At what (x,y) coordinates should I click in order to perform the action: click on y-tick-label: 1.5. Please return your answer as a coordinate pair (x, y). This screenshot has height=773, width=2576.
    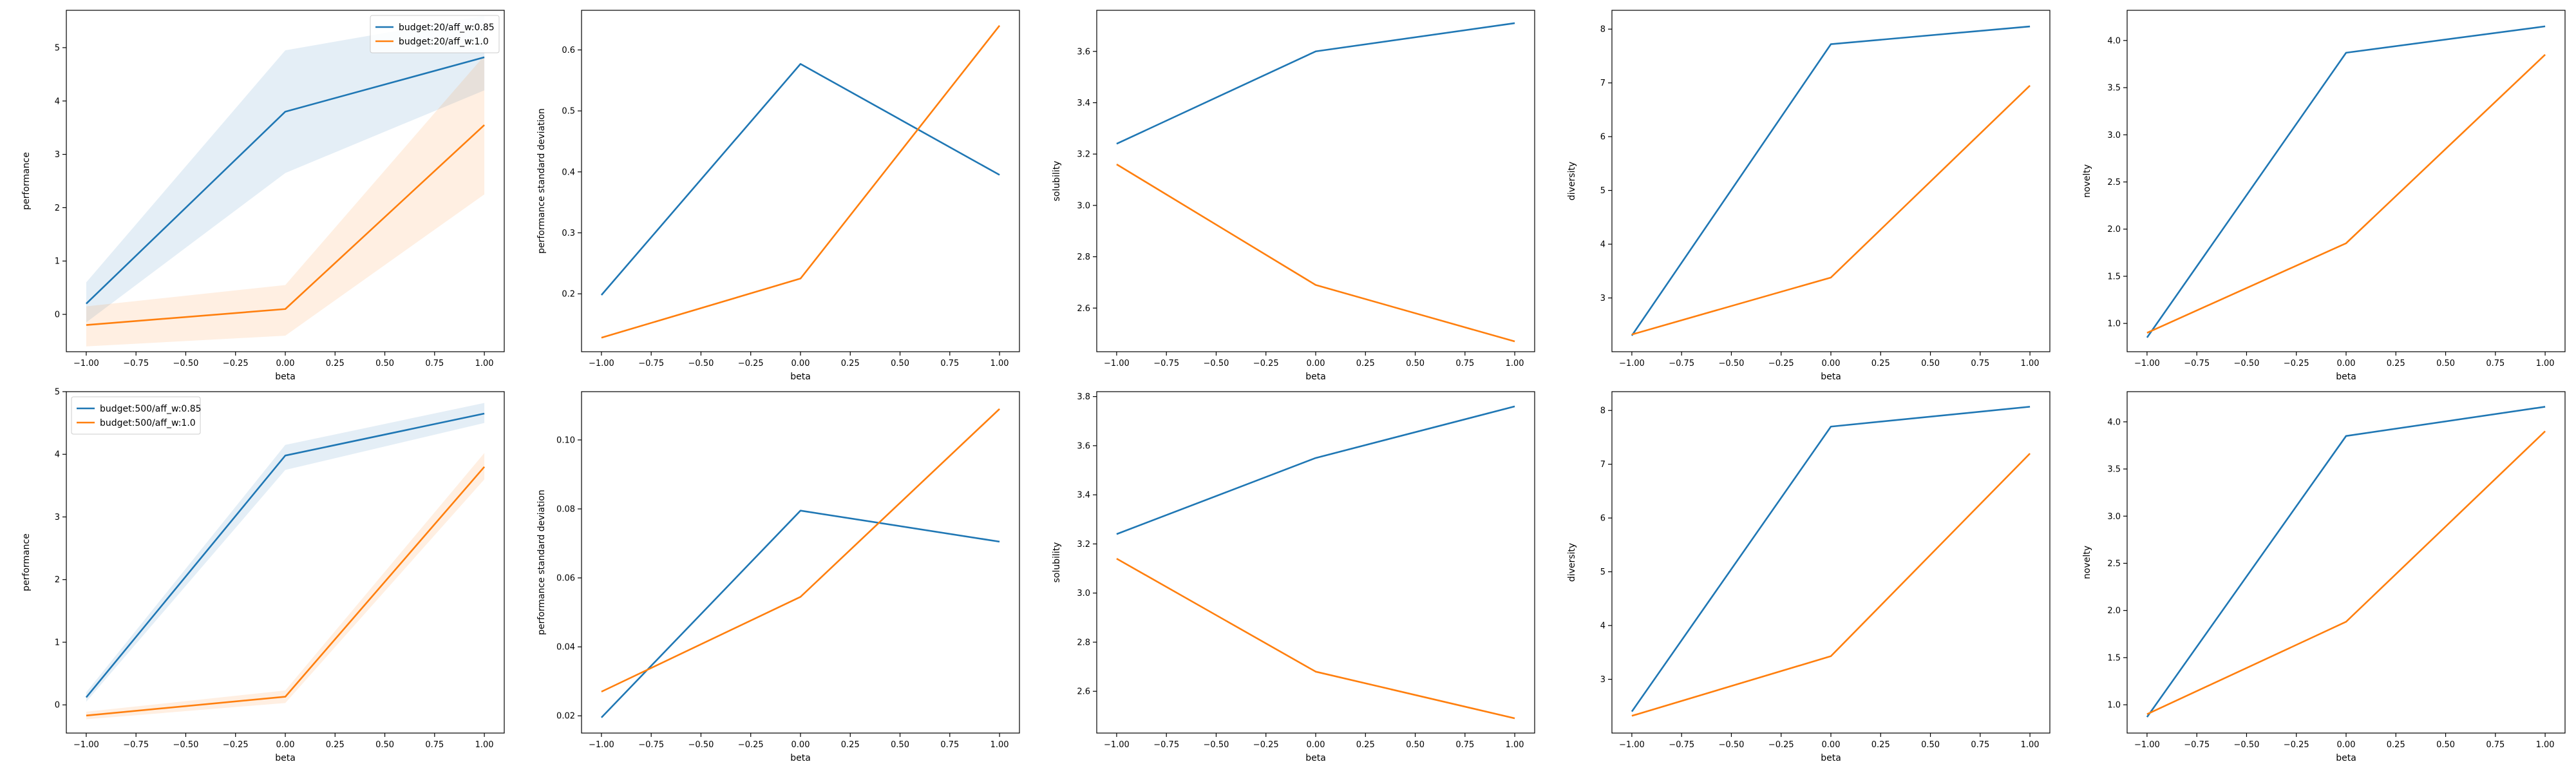
    Looking at the image, I should click on (2114, 277).